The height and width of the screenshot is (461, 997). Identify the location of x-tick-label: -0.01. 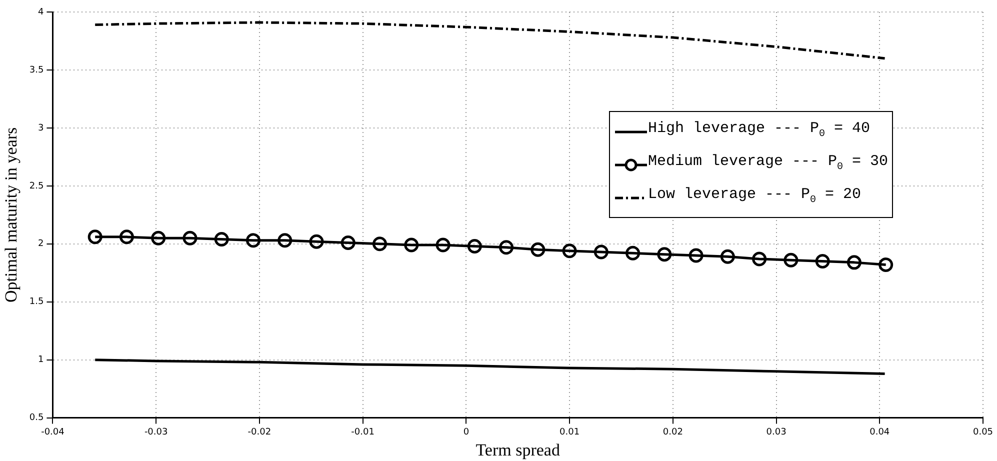
(362, 433).